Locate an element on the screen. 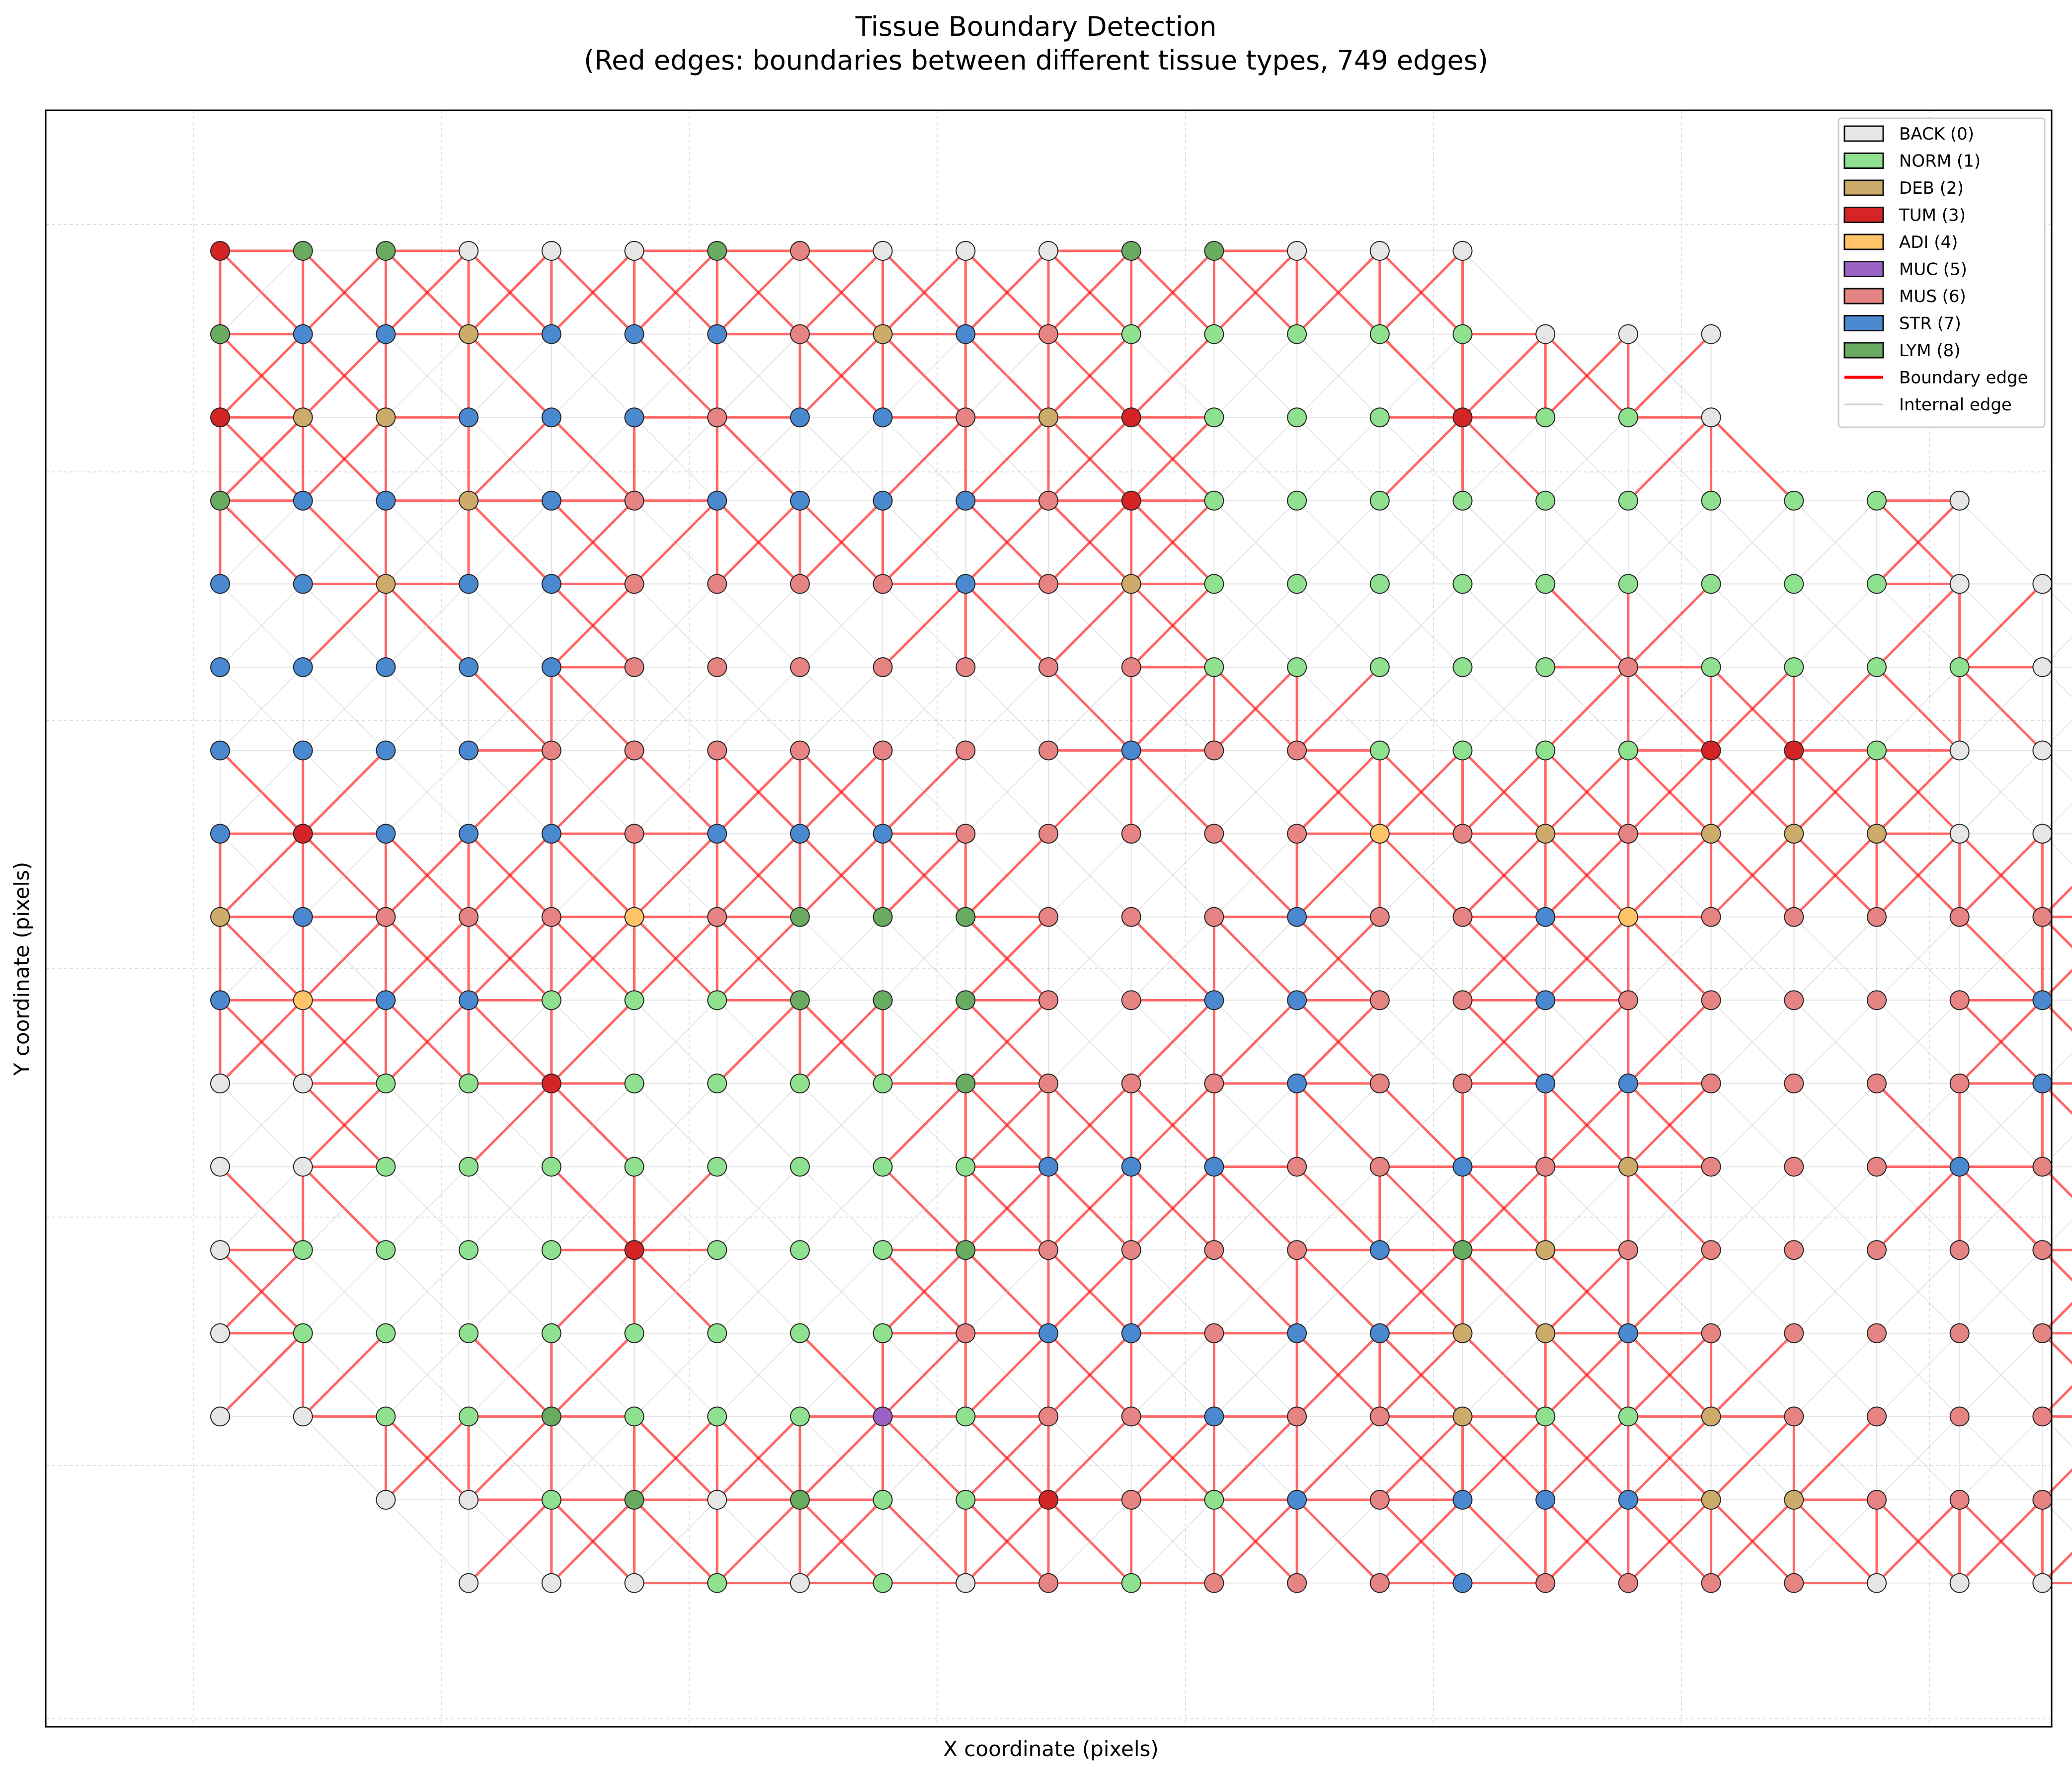 This screenshot has height=1773, width=2072. legend-label: Internal edge is located at coordinates (1955, 405).